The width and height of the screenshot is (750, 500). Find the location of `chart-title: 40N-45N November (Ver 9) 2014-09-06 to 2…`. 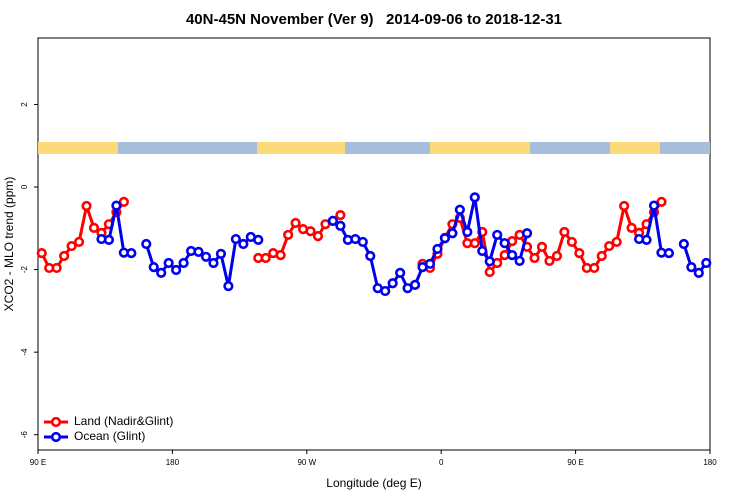

chart-title: 40N-45N November (Ver 9) 2014-09-06 to 2… is located at coordinates (374, 19).